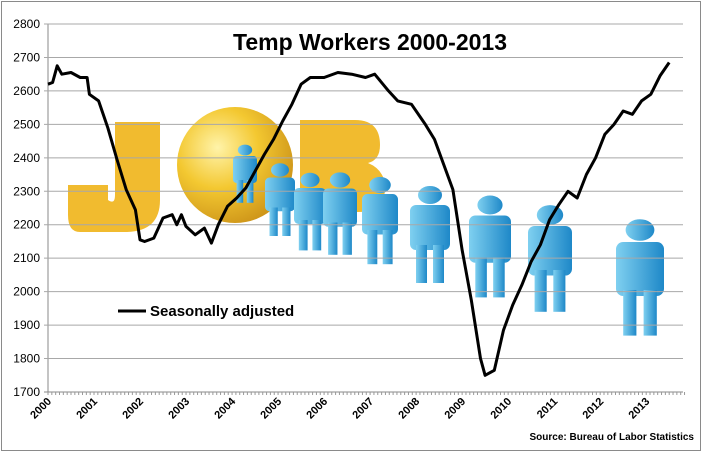 The height and width of the screenshot is (454, 704). I want to click on y-tick-label: 2700, so click(26, 57).